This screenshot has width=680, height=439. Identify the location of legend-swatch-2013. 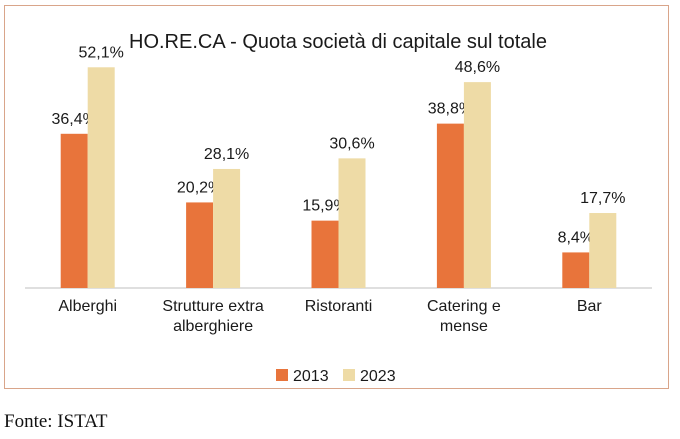
(282, 375).